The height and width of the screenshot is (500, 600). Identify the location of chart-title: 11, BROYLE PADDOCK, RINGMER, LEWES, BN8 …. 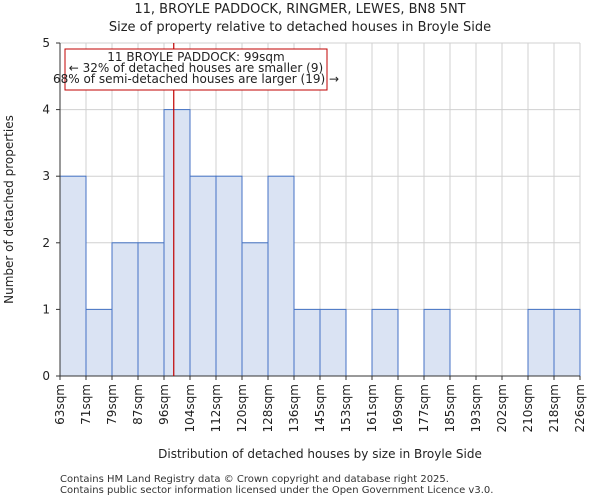
(300, 9).